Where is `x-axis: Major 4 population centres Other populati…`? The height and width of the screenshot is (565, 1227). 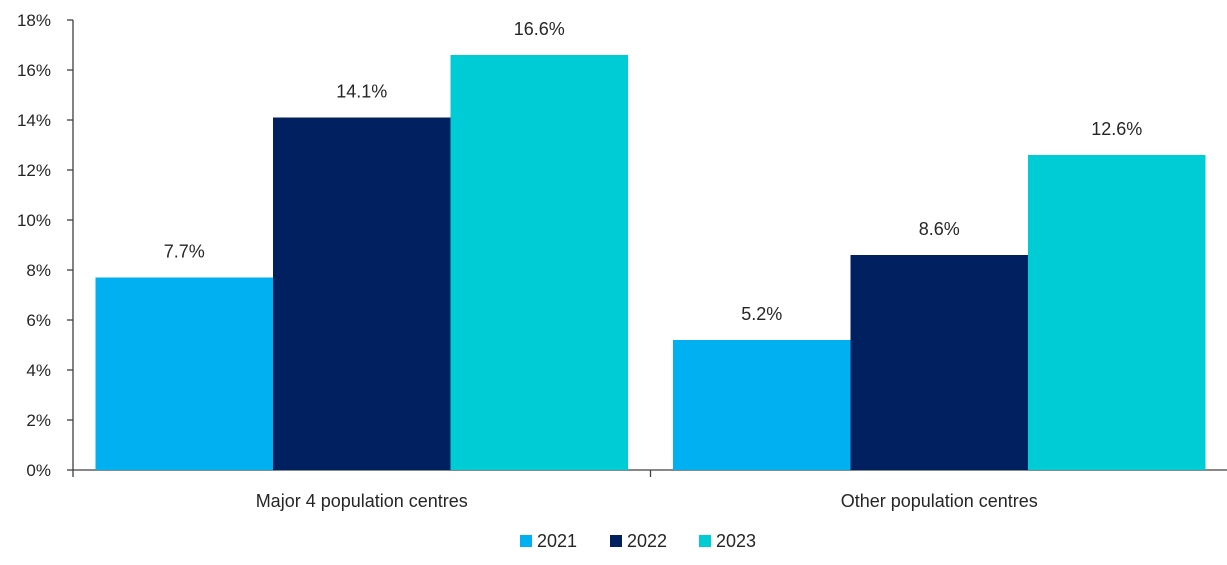
x-axis: Major 4 population centres Other populati… is located at coordinates (649, 490).